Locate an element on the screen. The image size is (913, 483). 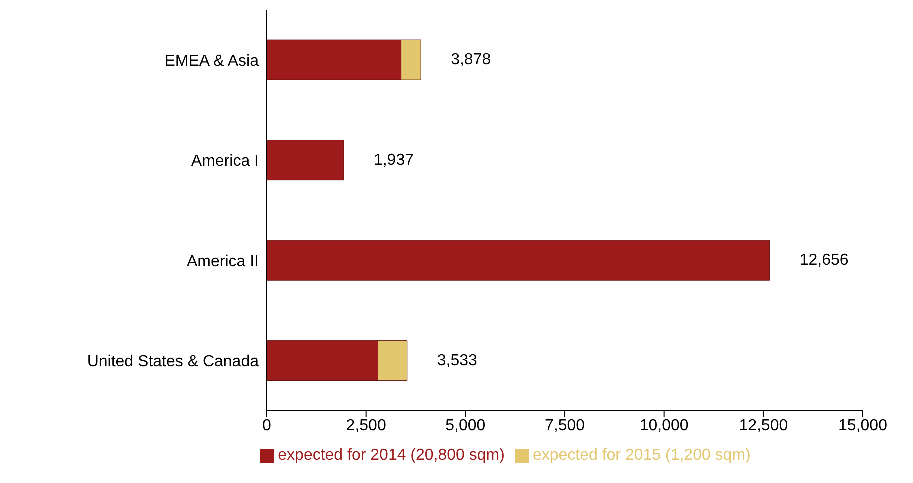
x-tick-label: 12,500 is located at coordinates (763, 425).